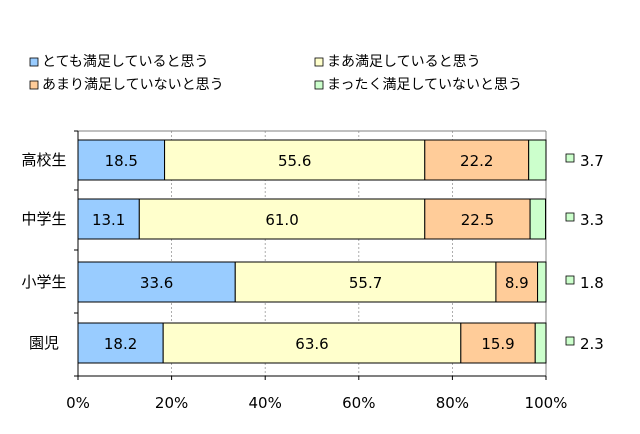  Describe the element at coordinates (120, 344) in the screenshot. I see `bar-value-label: 18.2` at that location.